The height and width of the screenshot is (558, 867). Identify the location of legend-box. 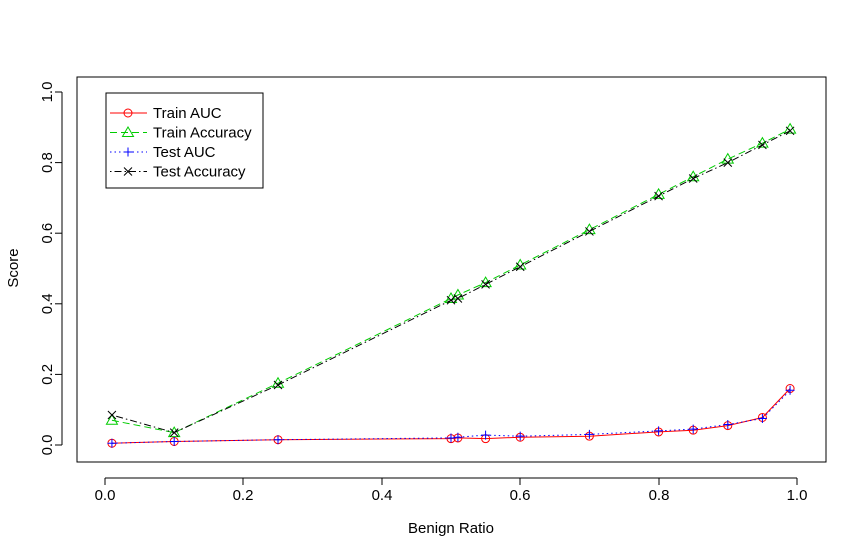
(184, 140).